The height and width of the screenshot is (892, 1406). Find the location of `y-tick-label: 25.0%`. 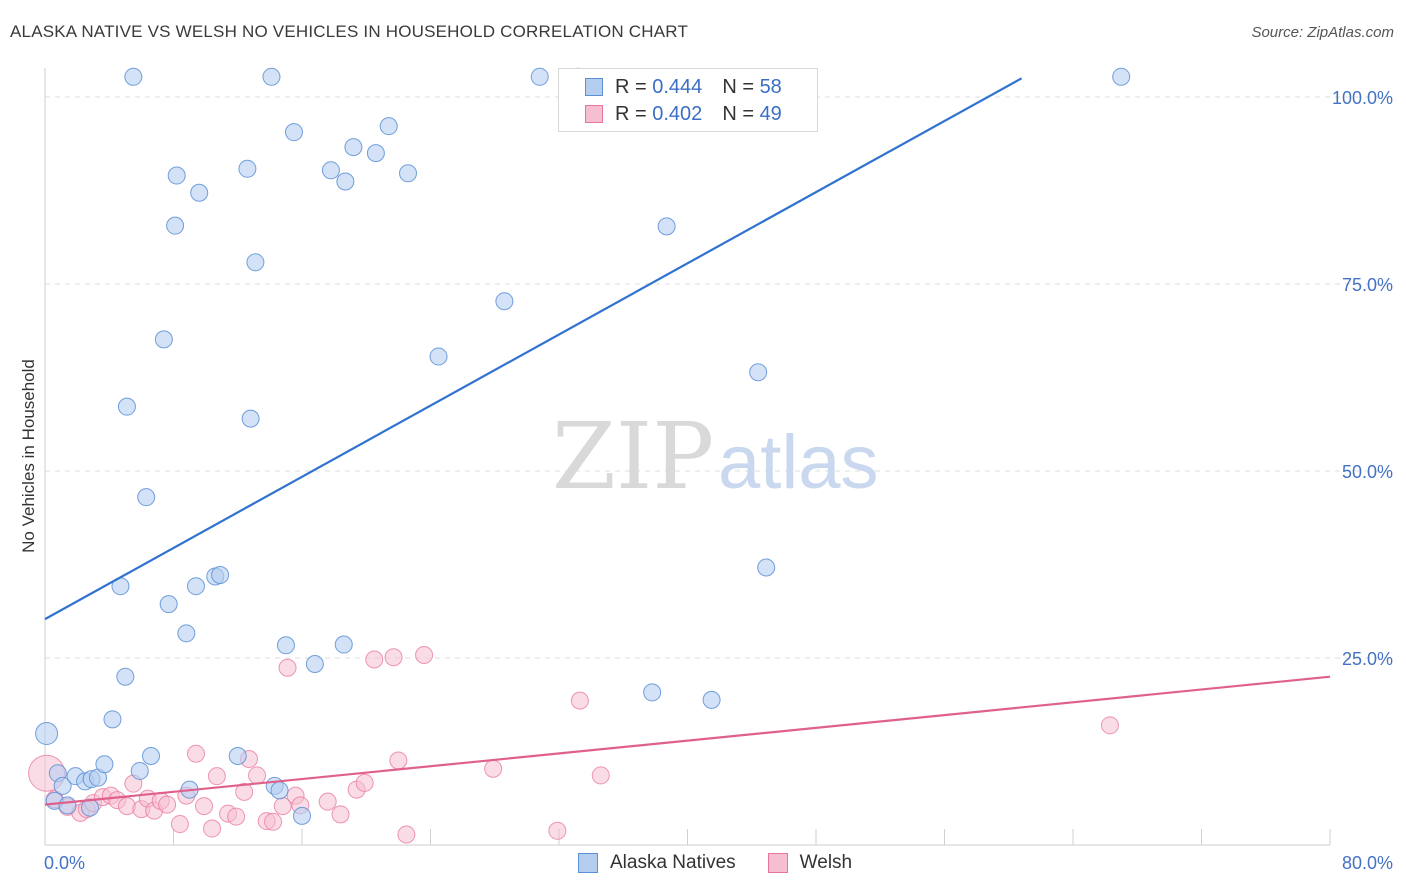

y-tick-label: 25.0% is located at coordinates (1367, 659).